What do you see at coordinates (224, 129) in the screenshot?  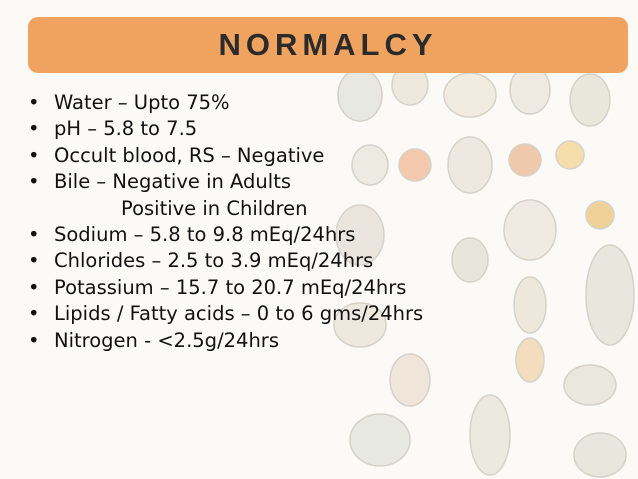 I see `list-item: • pH – 5.8 to 7.5` at bounding box center [224, 129].